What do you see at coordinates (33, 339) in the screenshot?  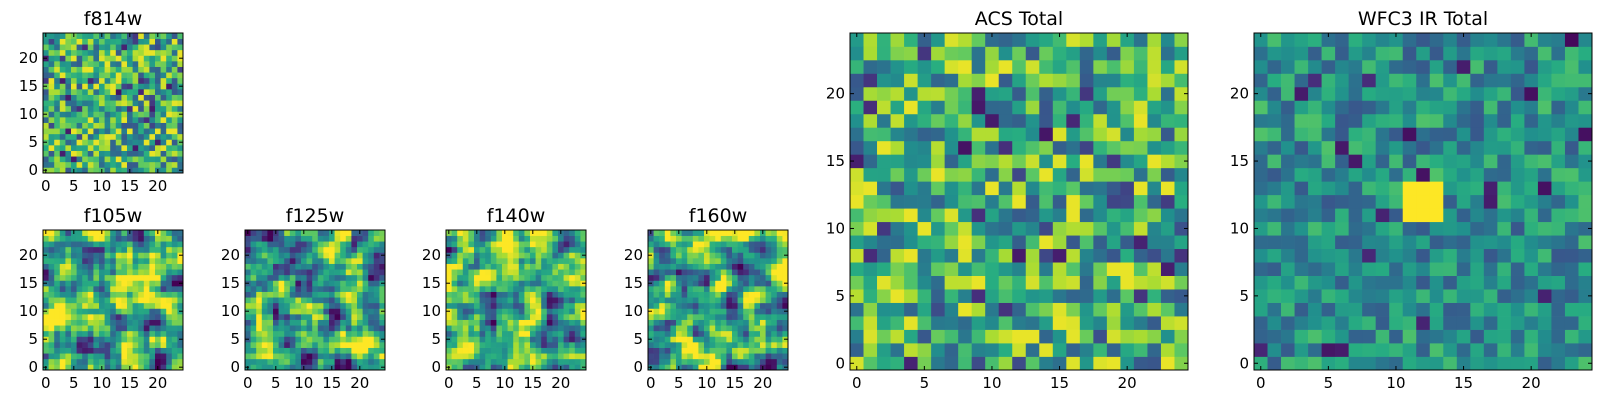 I see `y-tick-label: 5` at bounding box center [33, 339].